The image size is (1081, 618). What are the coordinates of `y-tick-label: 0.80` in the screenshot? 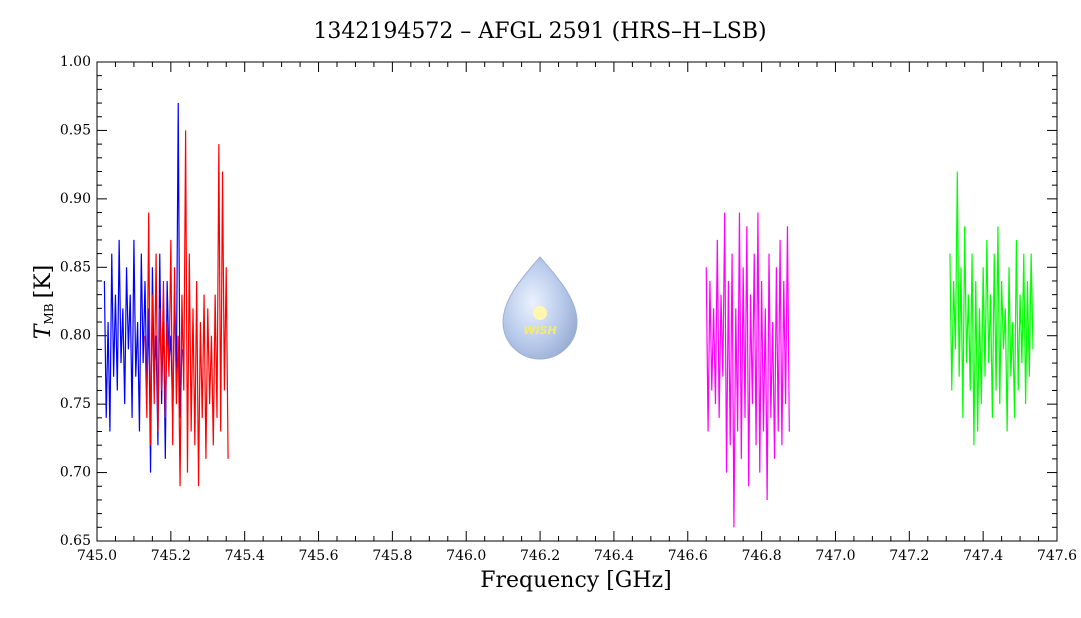 It's located at (75, 336).